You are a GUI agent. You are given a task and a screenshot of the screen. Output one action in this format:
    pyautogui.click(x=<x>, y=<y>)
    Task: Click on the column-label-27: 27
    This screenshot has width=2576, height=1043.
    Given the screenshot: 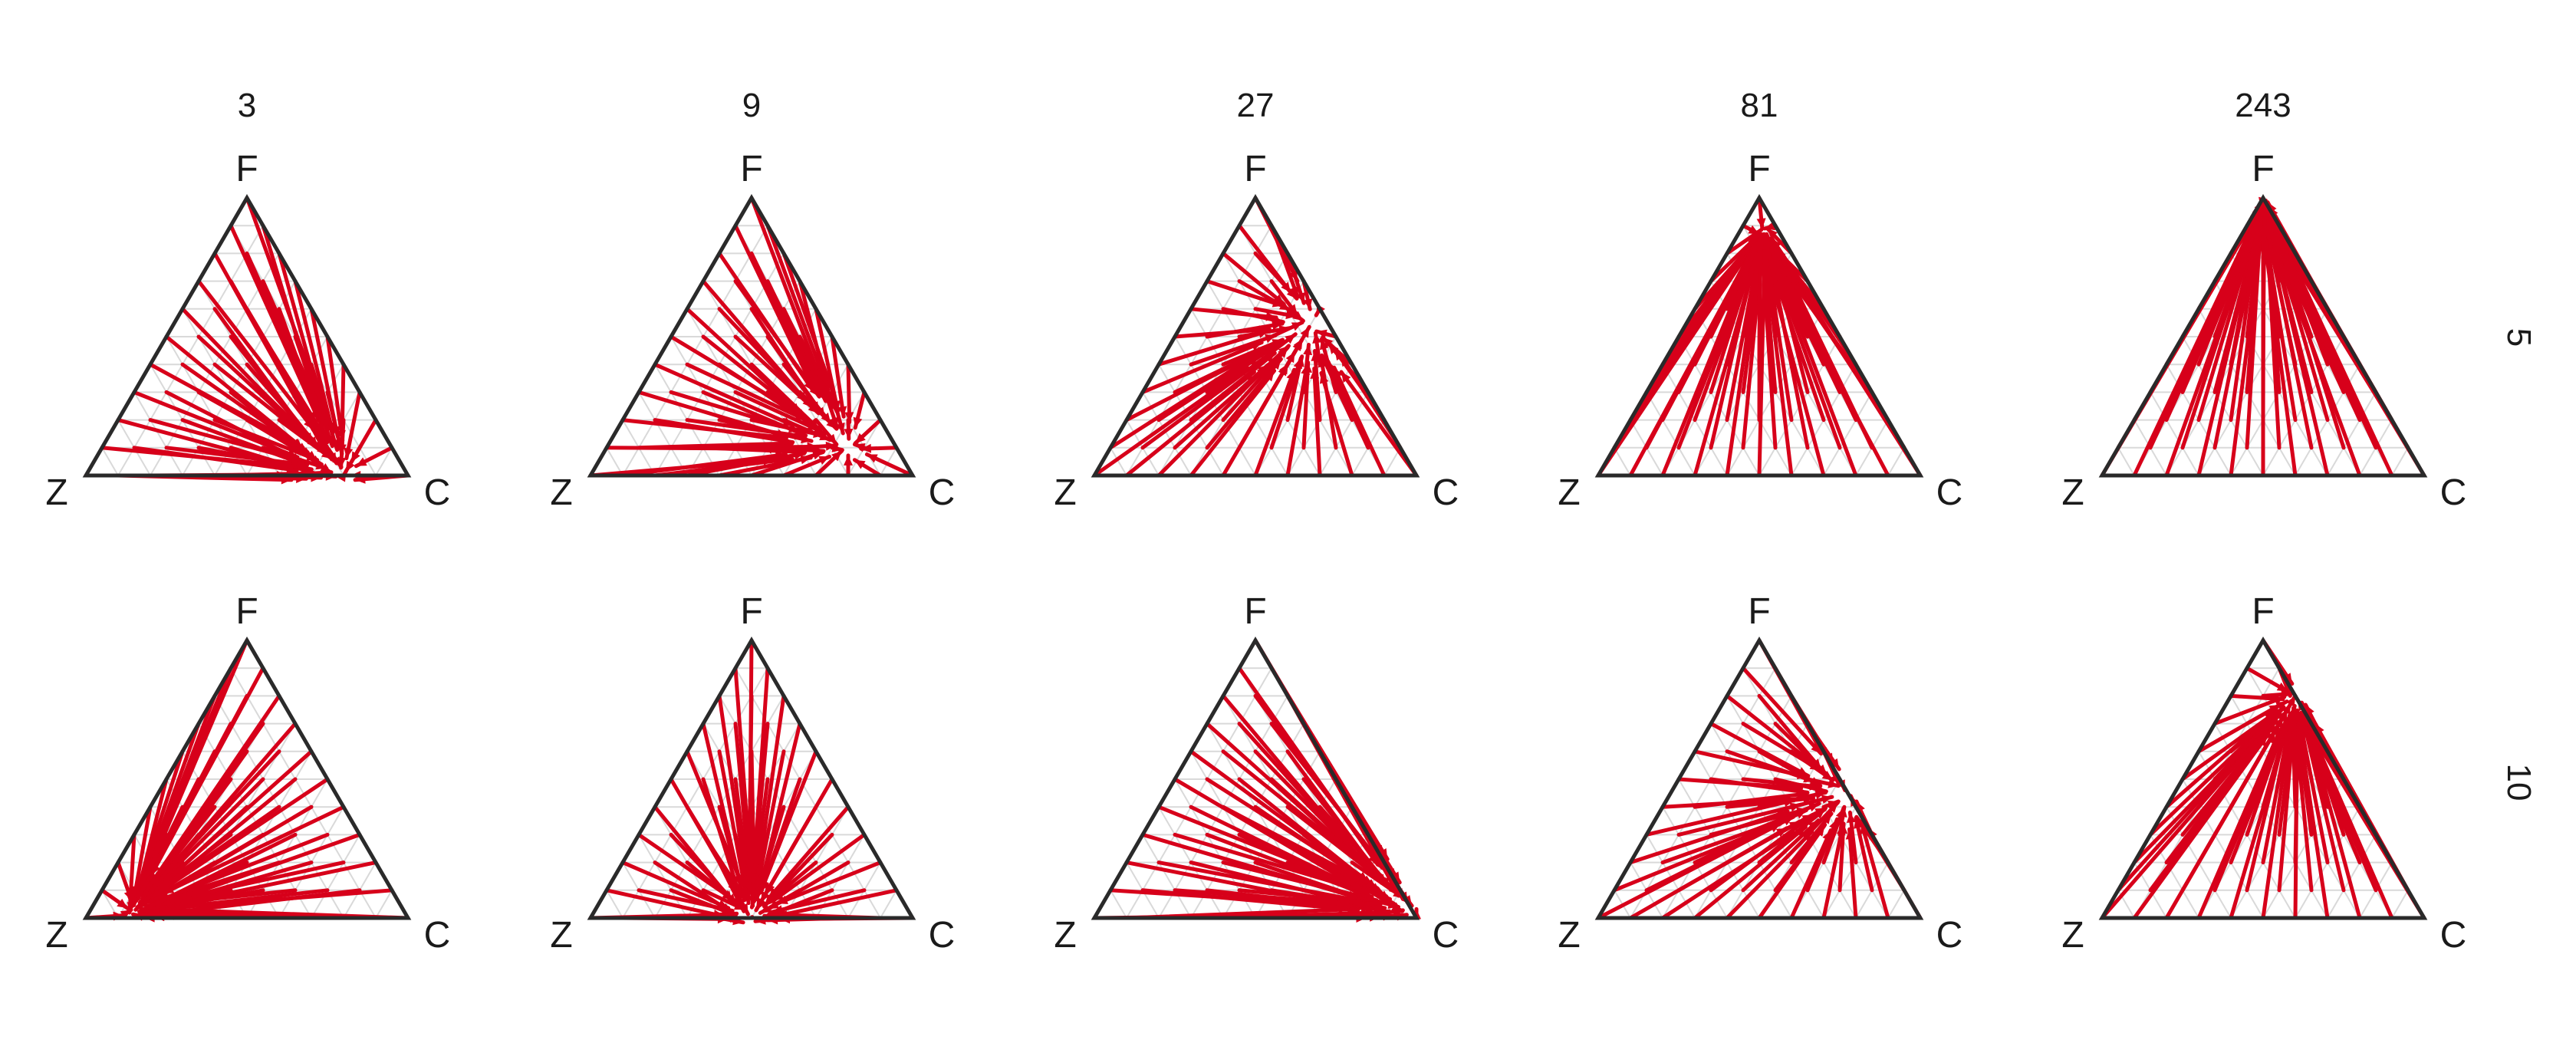 What is the action you would take?
    pyautogui.click(x=1256, y=105)
    